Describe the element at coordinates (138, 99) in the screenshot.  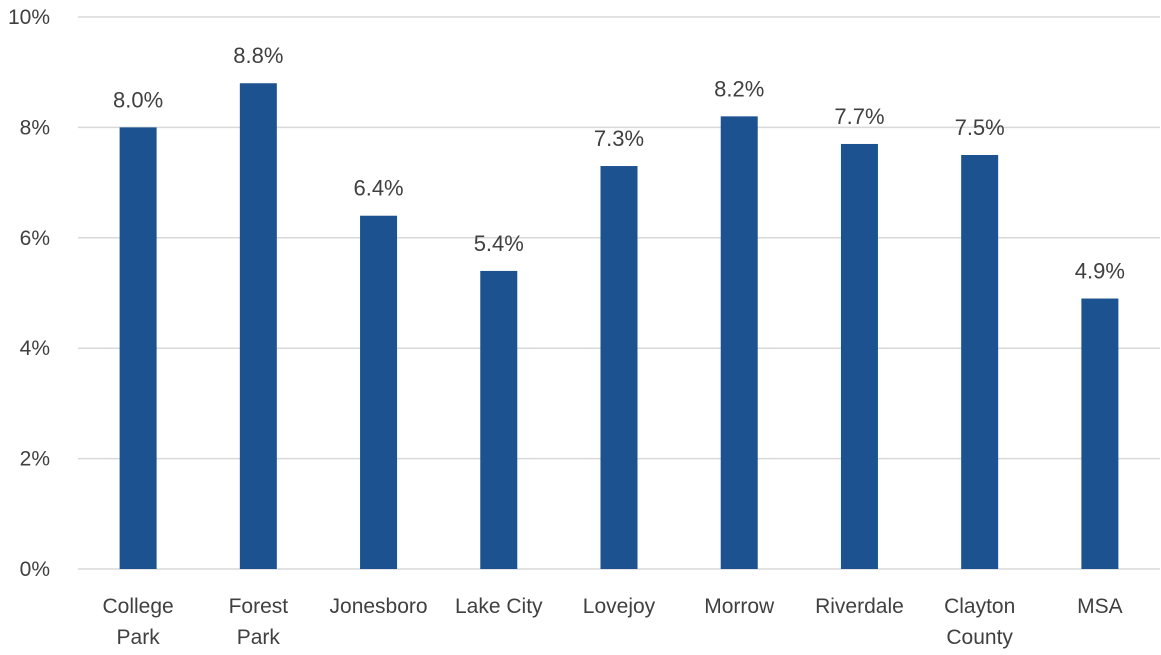
I see `data-label: 8.0%` at that location.